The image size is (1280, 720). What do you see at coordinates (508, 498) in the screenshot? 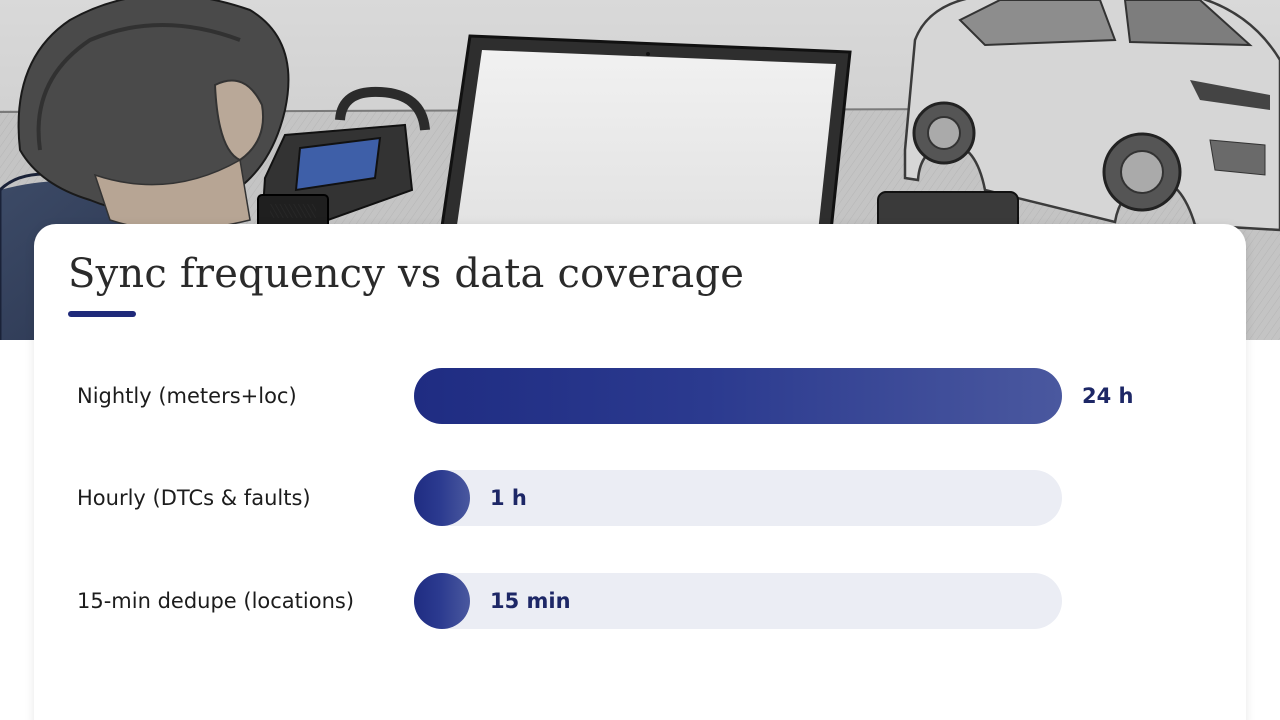
I see `value-label: 1 h` at bounding box center [508, 498].